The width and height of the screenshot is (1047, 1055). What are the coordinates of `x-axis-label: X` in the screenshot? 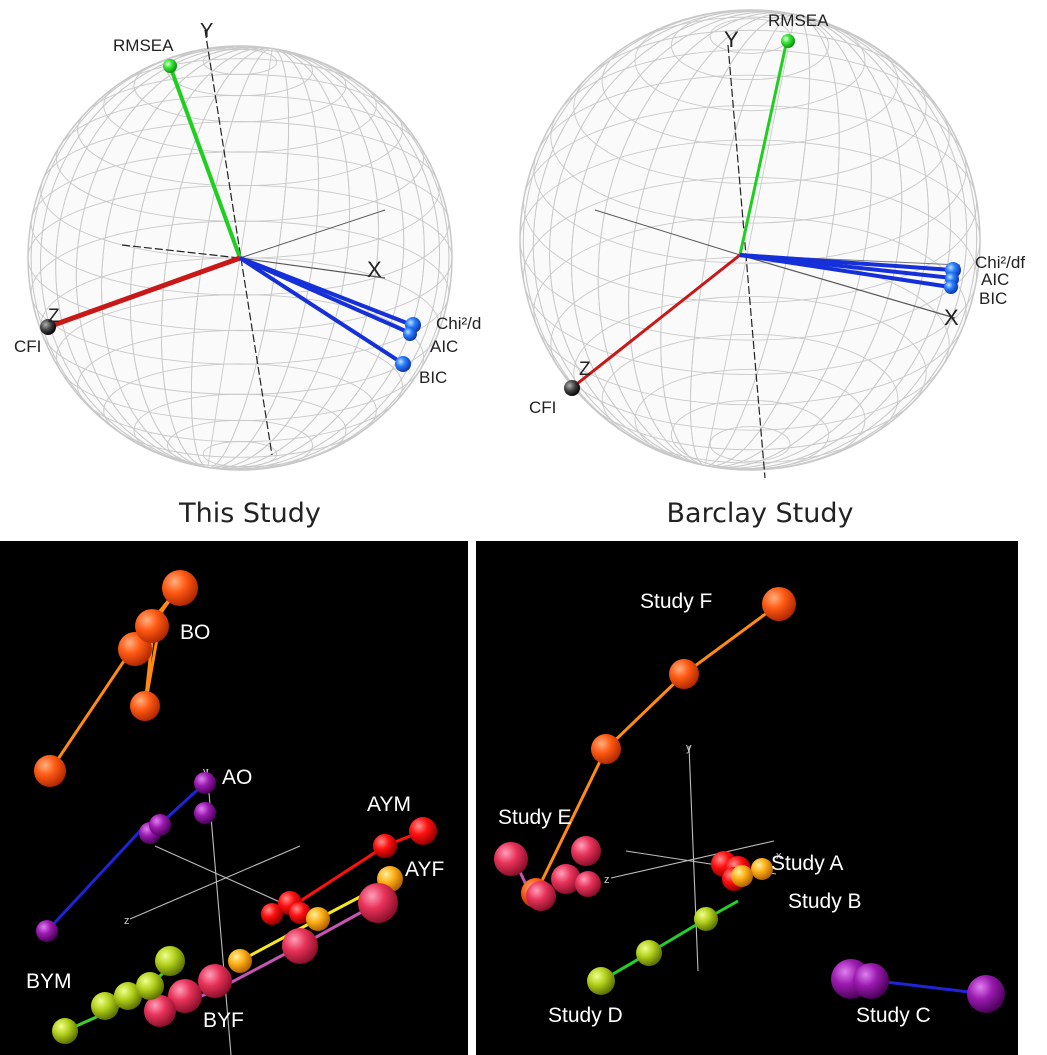 It's located at (374, 269).